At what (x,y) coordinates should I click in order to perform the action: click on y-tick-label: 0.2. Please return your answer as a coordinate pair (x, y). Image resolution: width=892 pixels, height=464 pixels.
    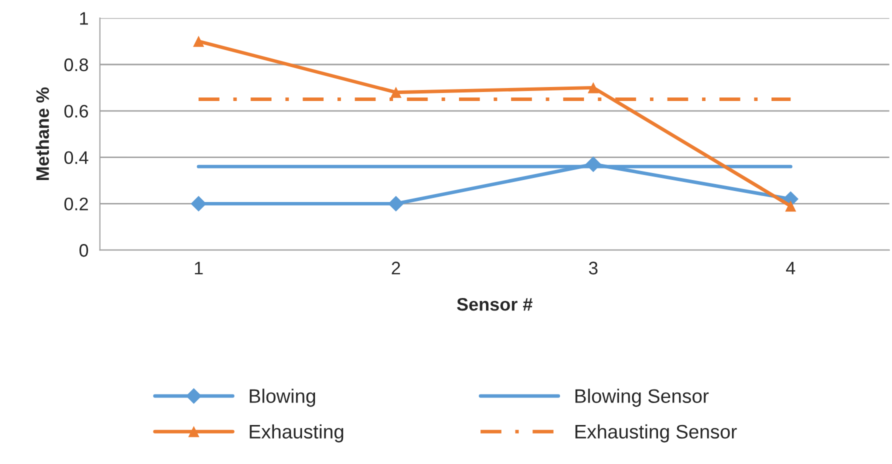
    Looking at the image, I should click on (76, 204).